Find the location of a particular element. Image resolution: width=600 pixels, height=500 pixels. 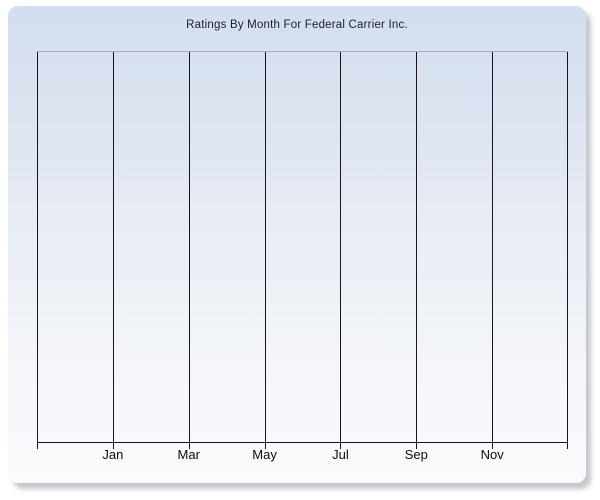

x-axis-label: Nov is located at coordinates (492, 454).